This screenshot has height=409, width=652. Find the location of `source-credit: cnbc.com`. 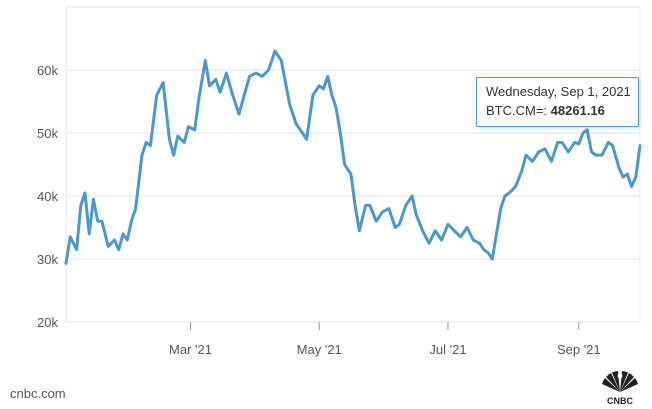

source-credit: cnbc.com is located at coordinates (38, 393).